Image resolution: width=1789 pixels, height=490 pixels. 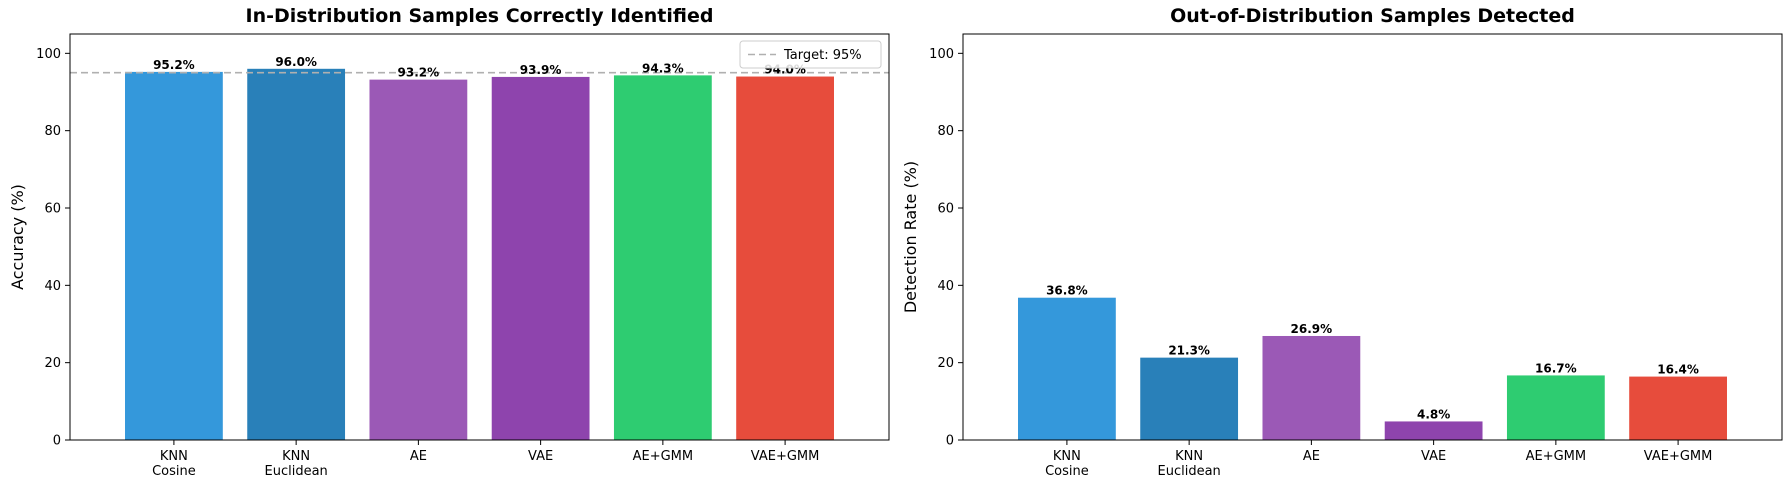 I want to click on value-label-1-4: 93.9%, so click(x=541, y=70).